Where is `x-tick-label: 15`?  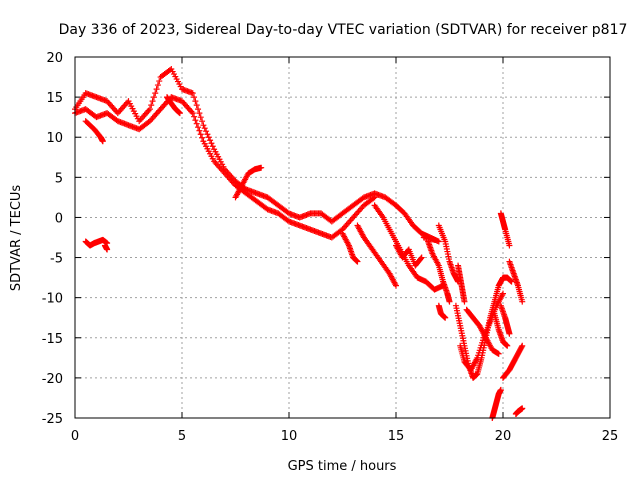
x-tick-label: 15 is located at coordinates (396, 436).